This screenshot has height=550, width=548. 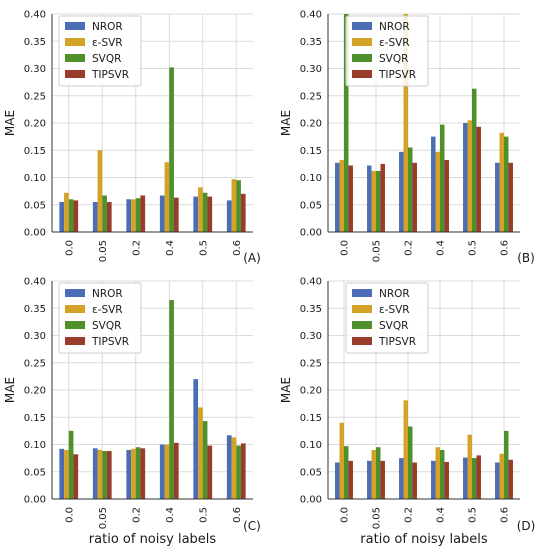 I want to click on bar-svr-0.6, so click(x=501, y=476).